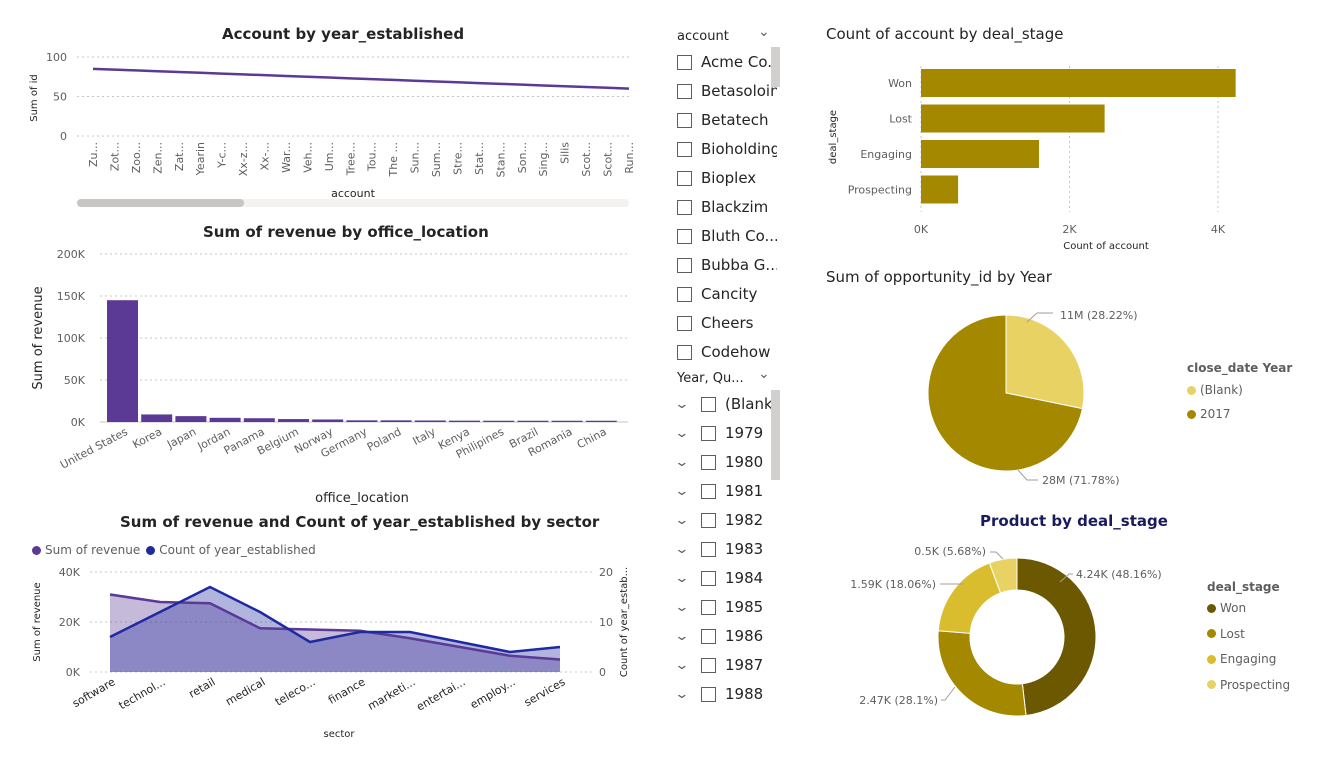 Image resolution: width=1324 pixels, height=765 pixels. Describe the element at coordinates (727, 91) in the screenshot. I see `slicer-item: Betasoloin` at that location.